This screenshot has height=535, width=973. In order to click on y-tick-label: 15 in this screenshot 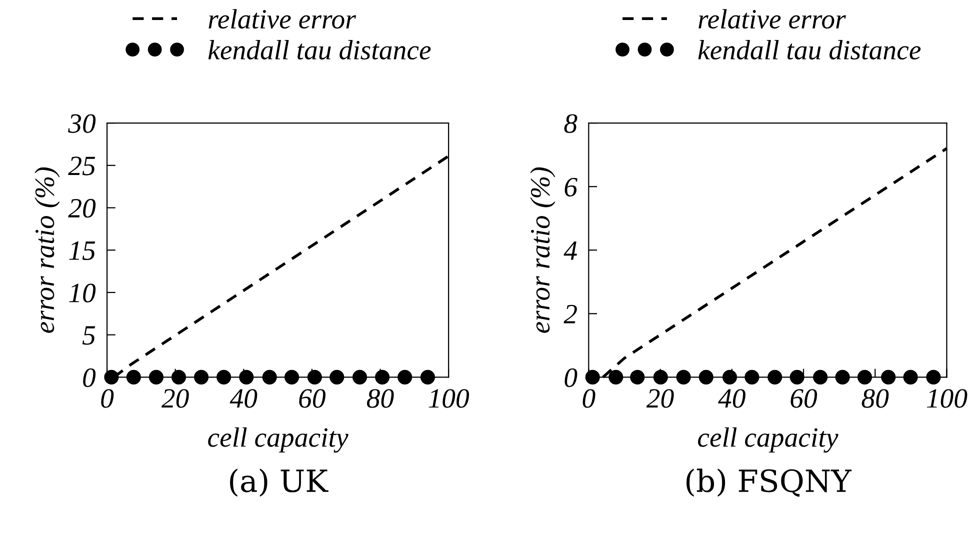, I will do `click(82, 250)`.